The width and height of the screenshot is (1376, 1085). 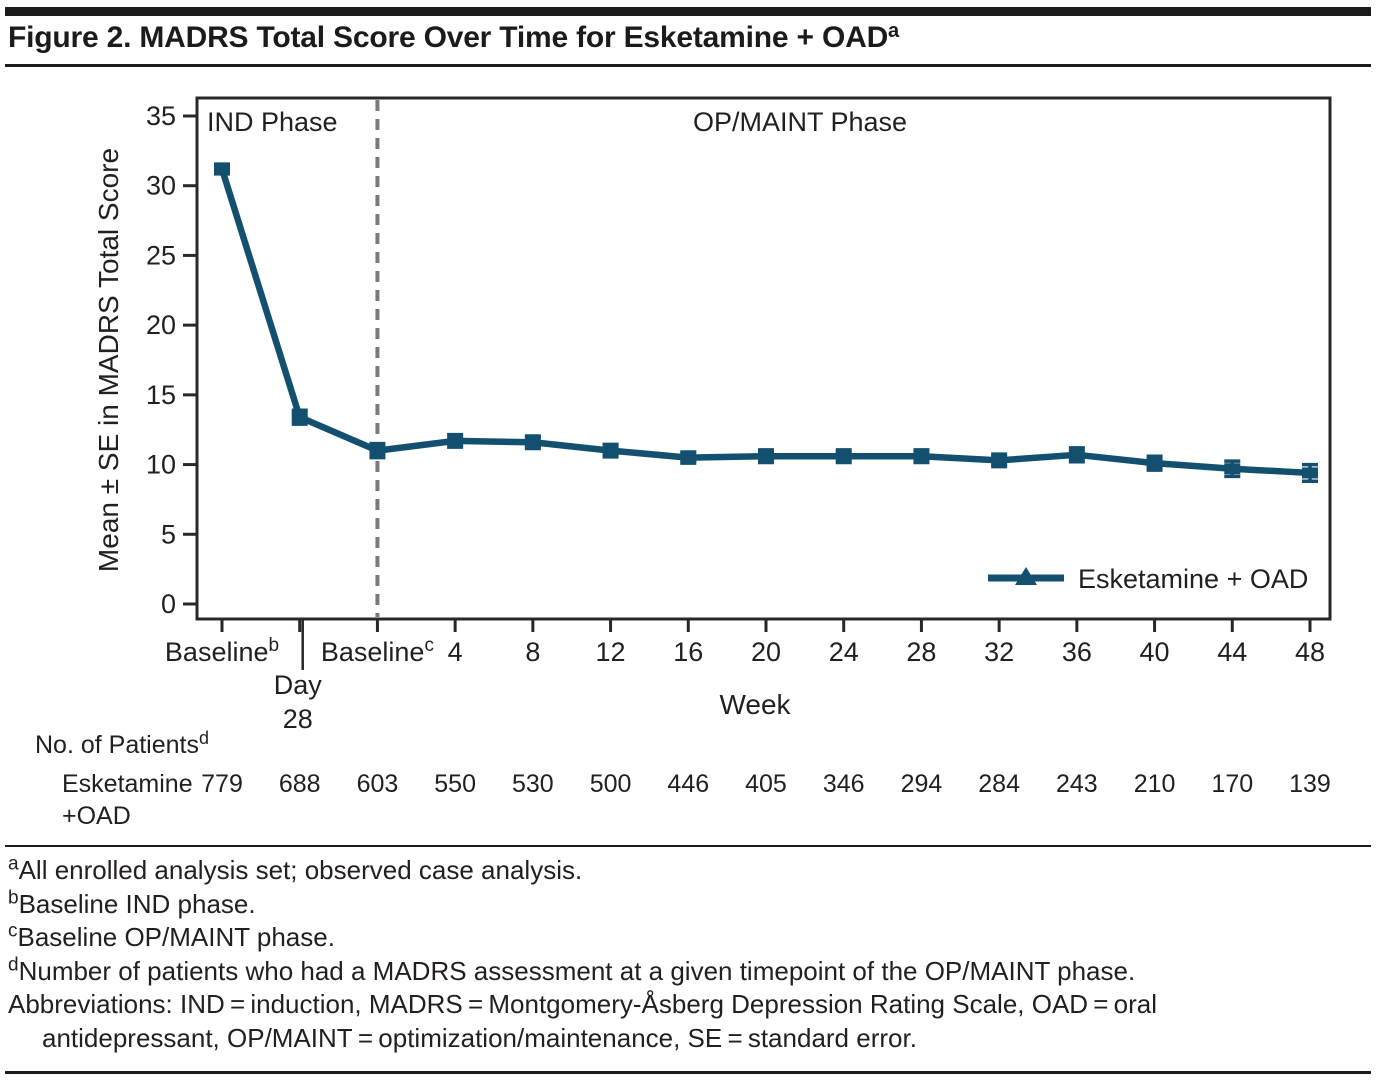 I want to click on footnote-superscript: b, so click(x=13, y=897).